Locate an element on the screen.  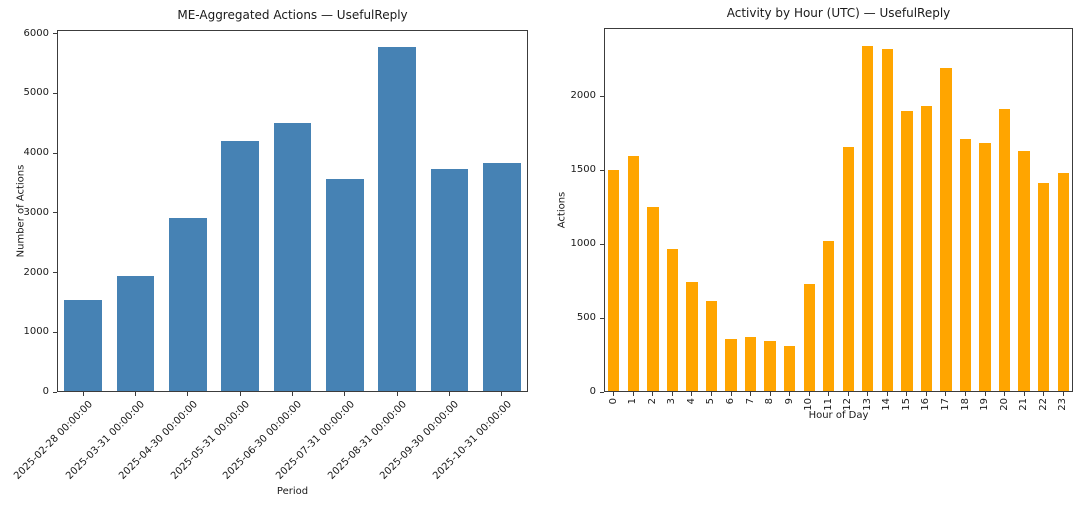
y-tick-label: 1500 is located at coordinates (583, 170).